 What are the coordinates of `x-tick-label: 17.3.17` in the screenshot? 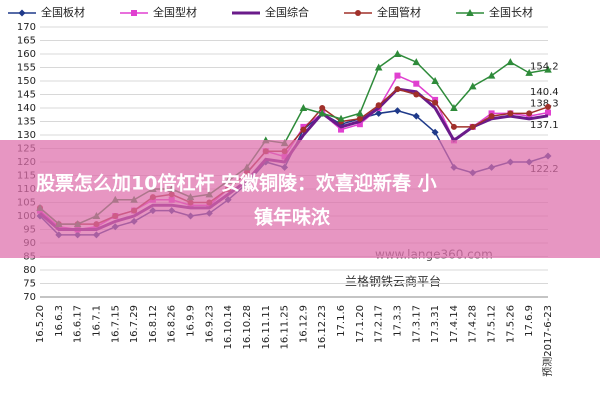 It's located at (416, 324).